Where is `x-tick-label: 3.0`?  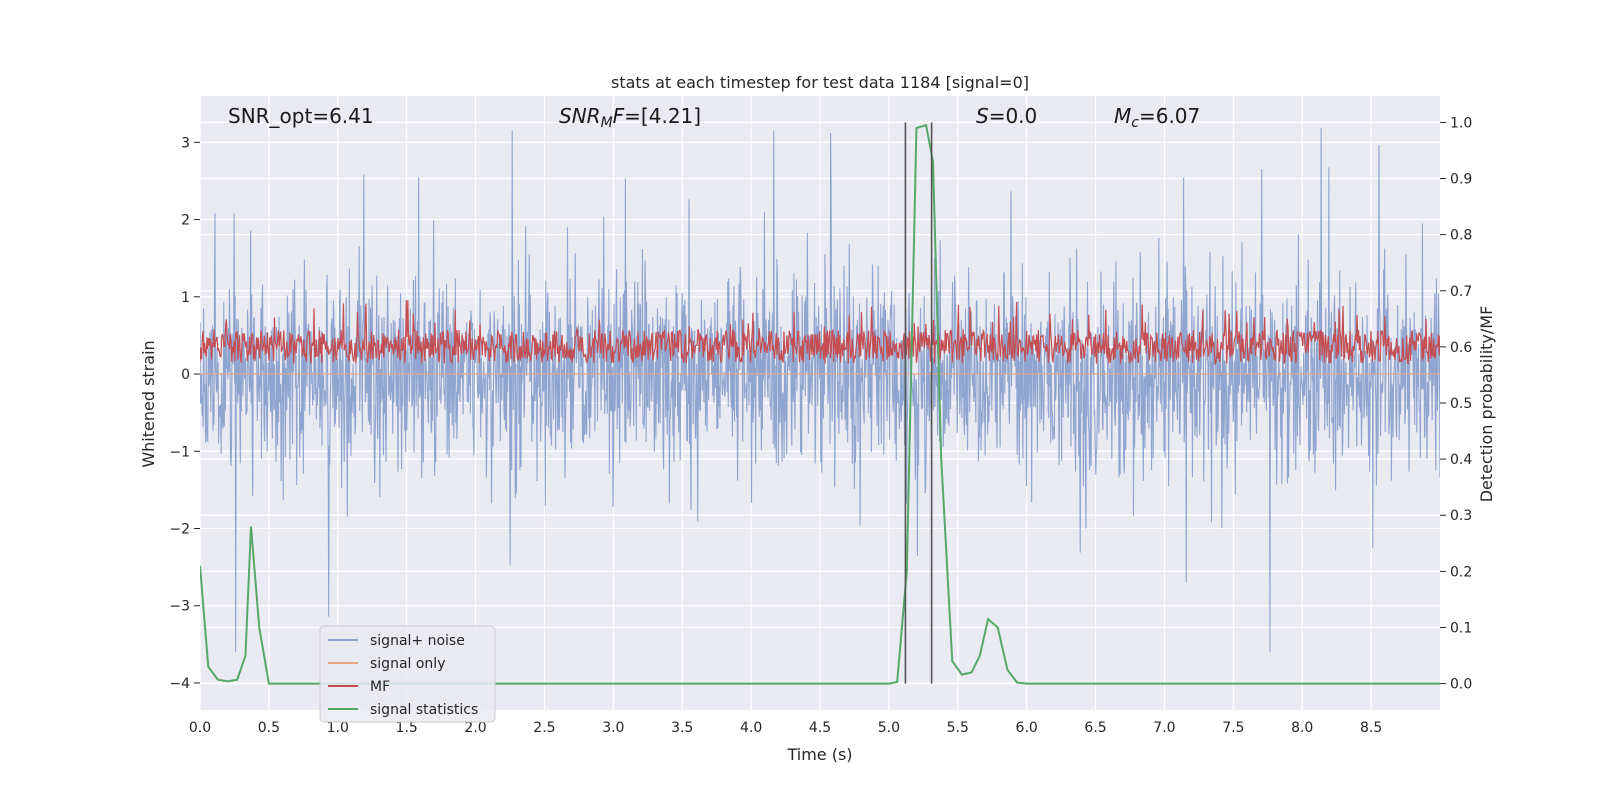
x-tick-label: 3.0 is located at coordinates (613, 728).